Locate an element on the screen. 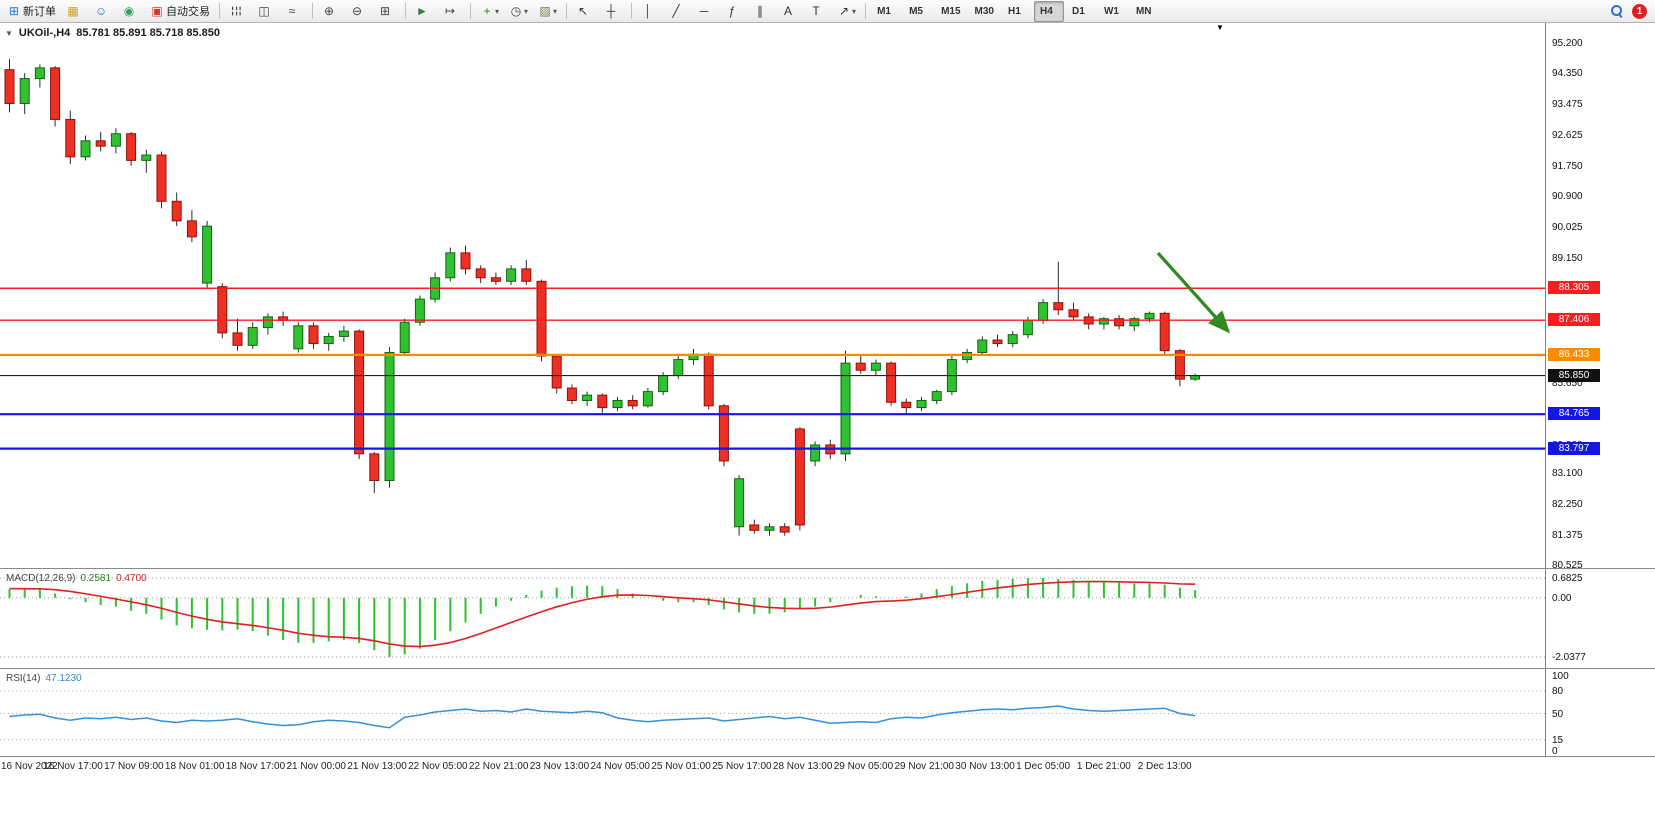 The image size is (1655, 821). timeframe-mn-label: MN is located at coordinates (1143, 11).